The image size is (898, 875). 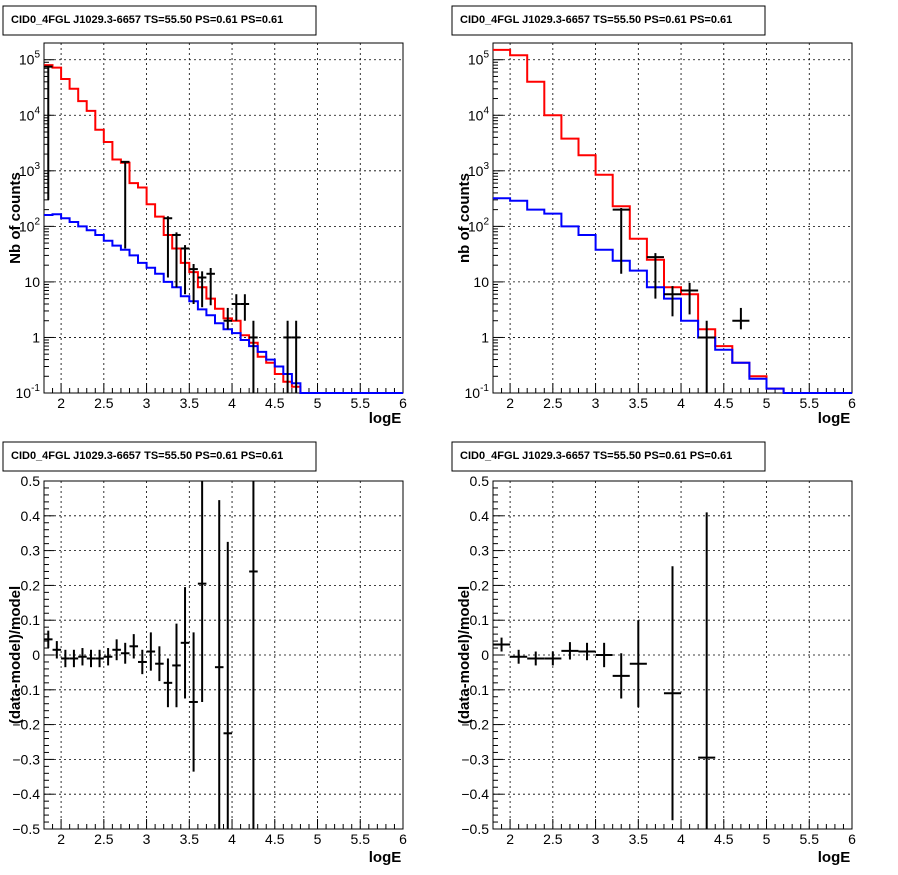 I want to click on y-tick-label: 0.1, so click(x=31, y=620).